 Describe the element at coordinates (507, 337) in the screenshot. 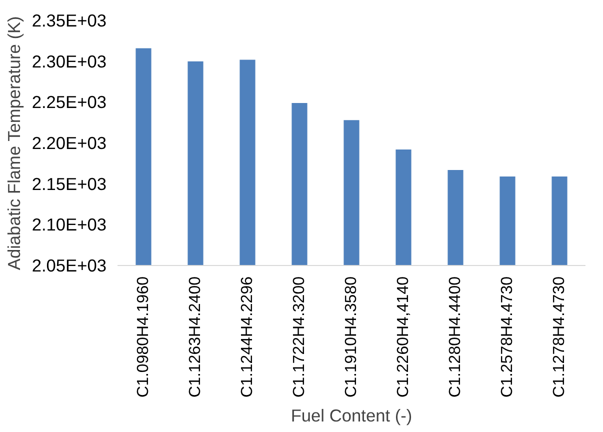

I see `x-tick-label: C1.2578H4.4730` at that location.